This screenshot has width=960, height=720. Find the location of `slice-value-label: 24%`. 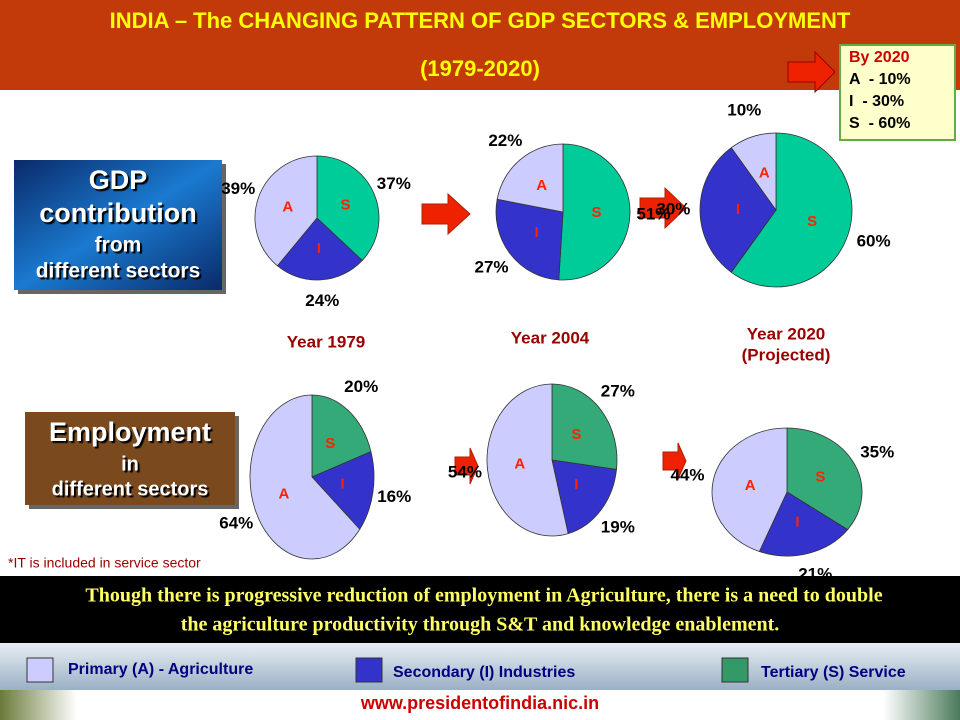

slice-value-label: 24% is located at coordinates (322, 300).